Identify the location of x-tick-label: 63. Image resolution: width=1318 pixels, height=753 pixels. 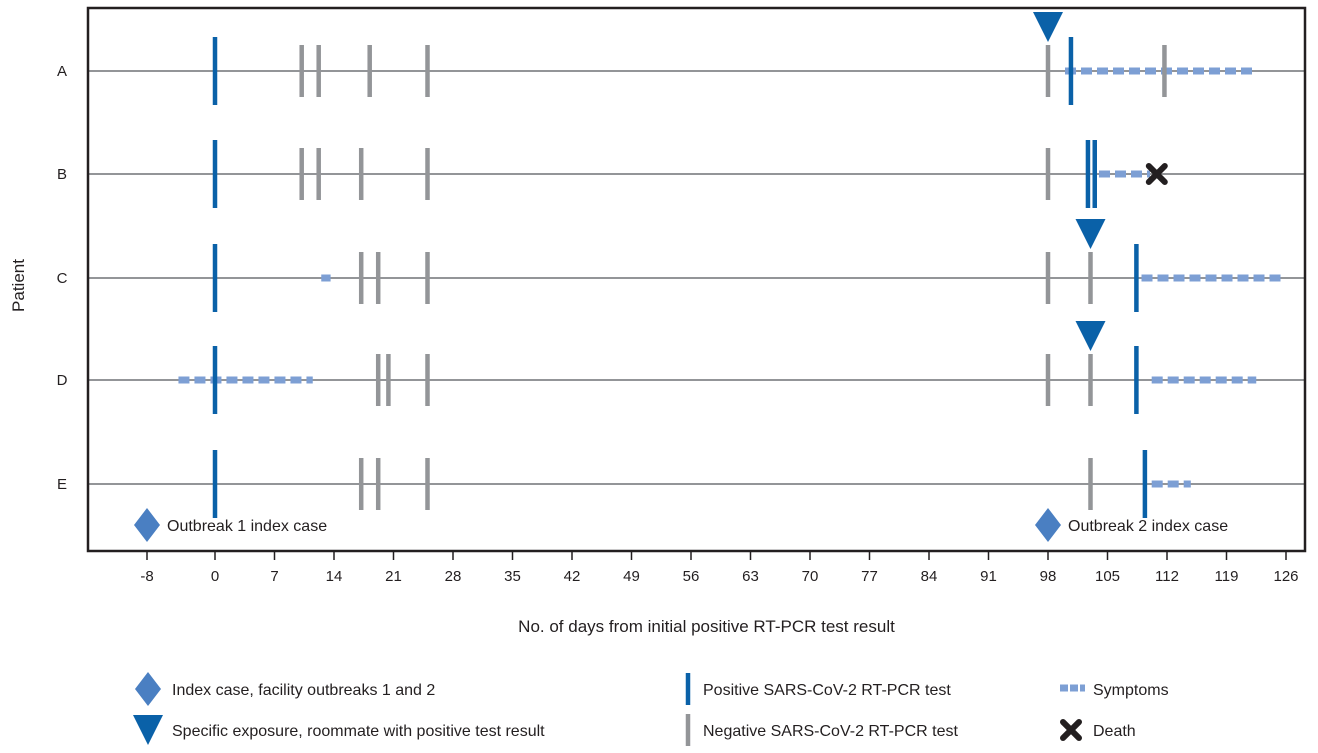
(750, 576).